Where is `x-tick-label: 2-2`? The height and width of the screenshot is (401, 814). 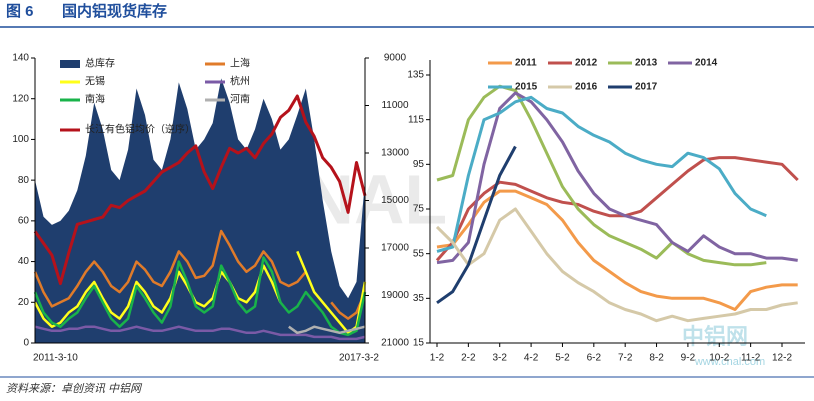 x-tick-label: 2-2 is located at coordinates (468, 358).